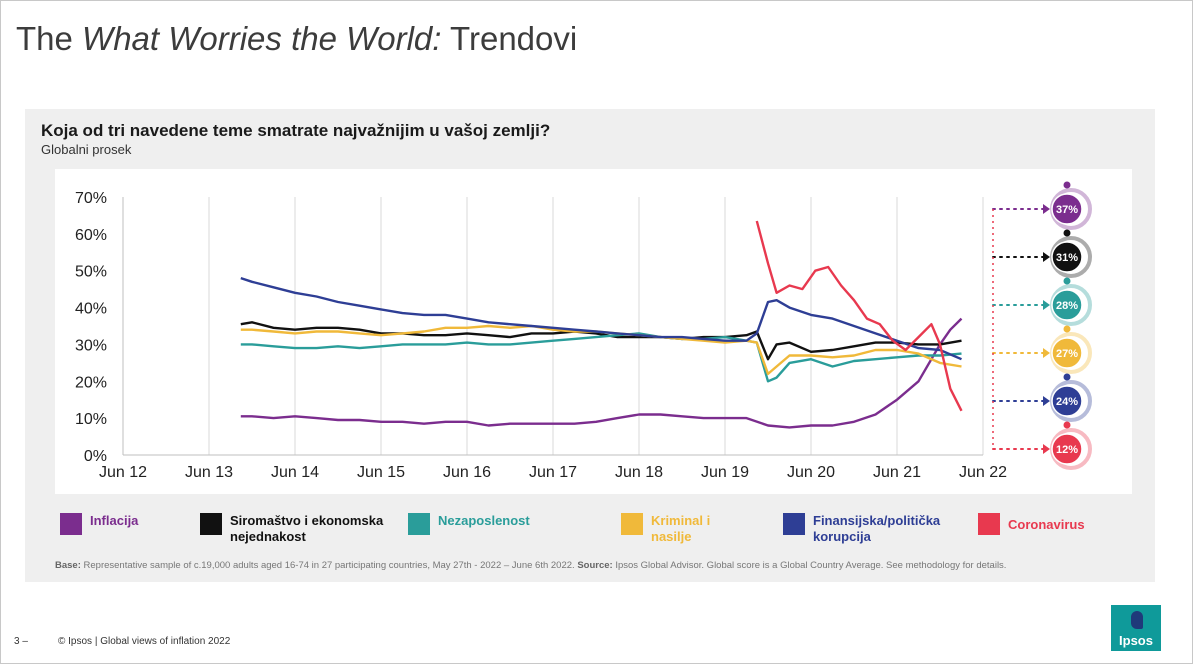  What do you see at coordinates (381, 472) in the screenshot?
I see `x-tick-label: Jun 15` at bounding box center [381, 472].